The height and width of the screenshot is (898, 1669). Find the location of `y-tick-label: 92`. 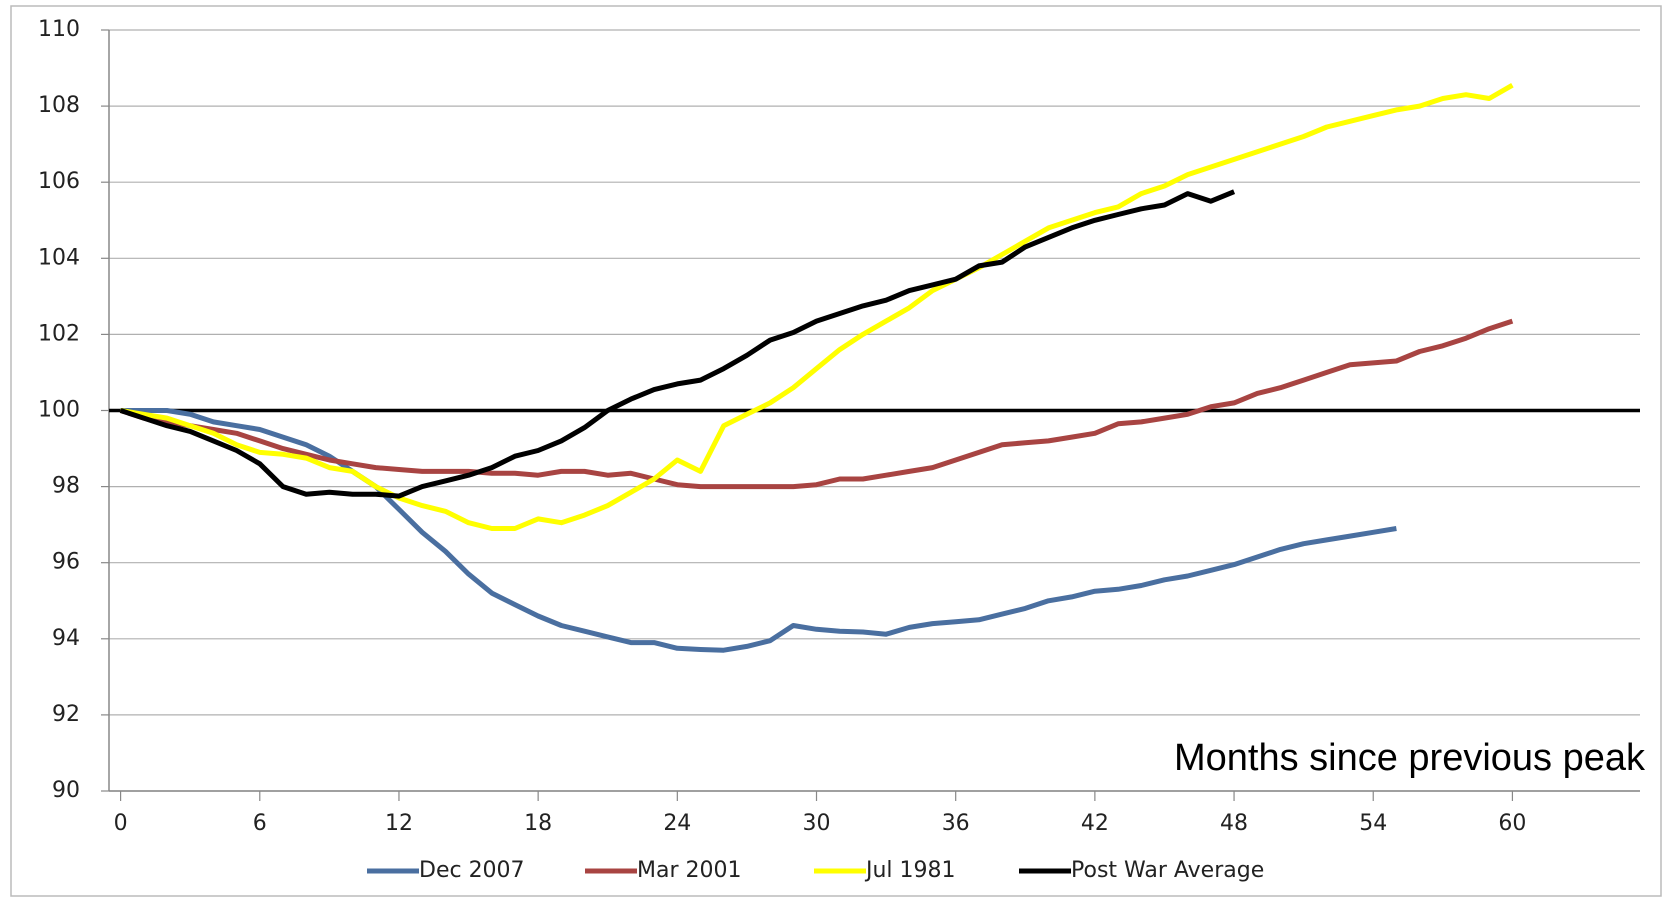

y-tick-label: 92 is located at coordinates (66, 714).